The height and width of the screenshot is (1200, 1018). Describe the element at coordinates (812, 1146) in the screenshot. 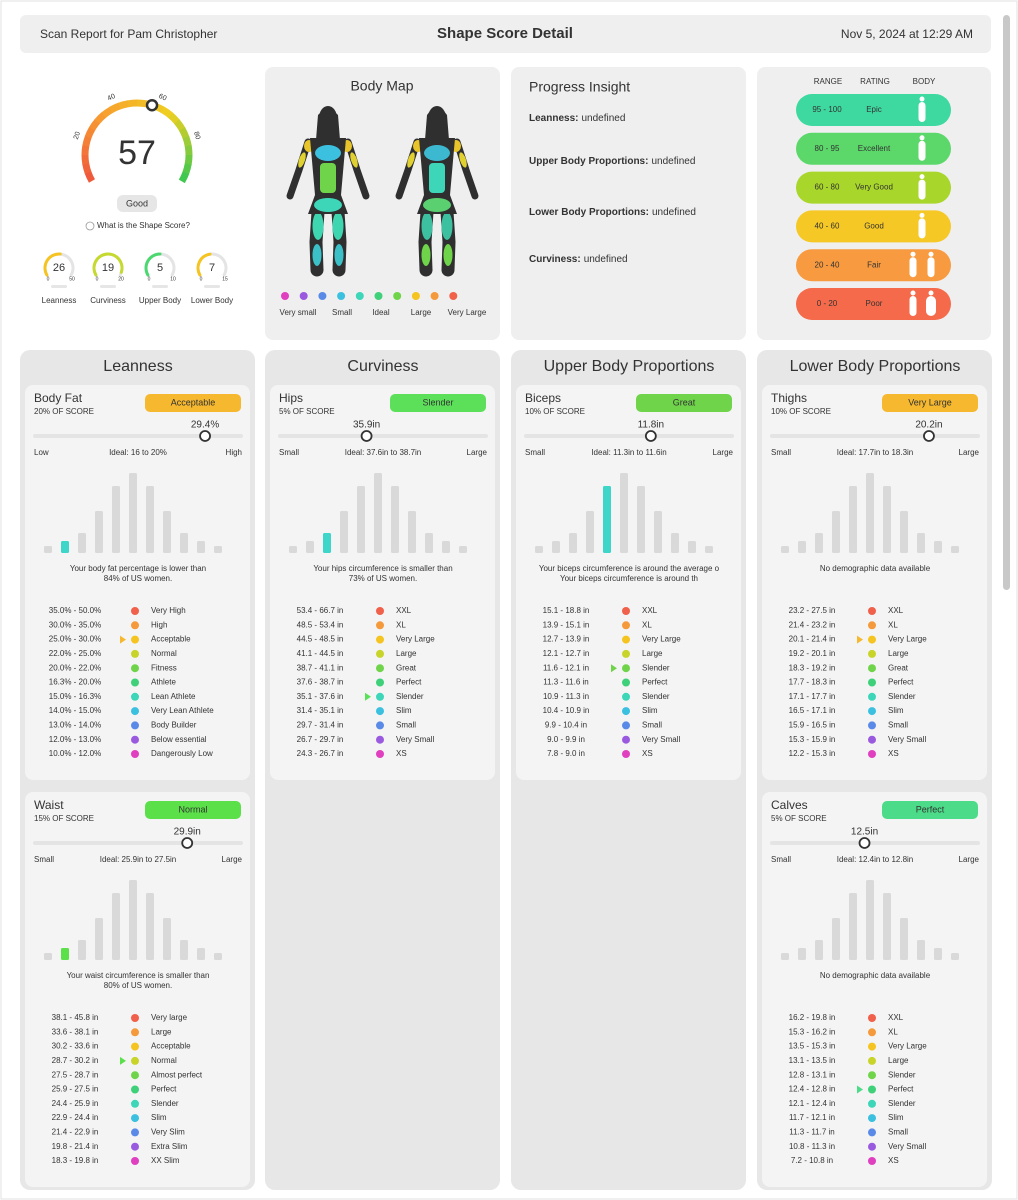

I see `range-value: 10.8 - 11.3 in` at that location.